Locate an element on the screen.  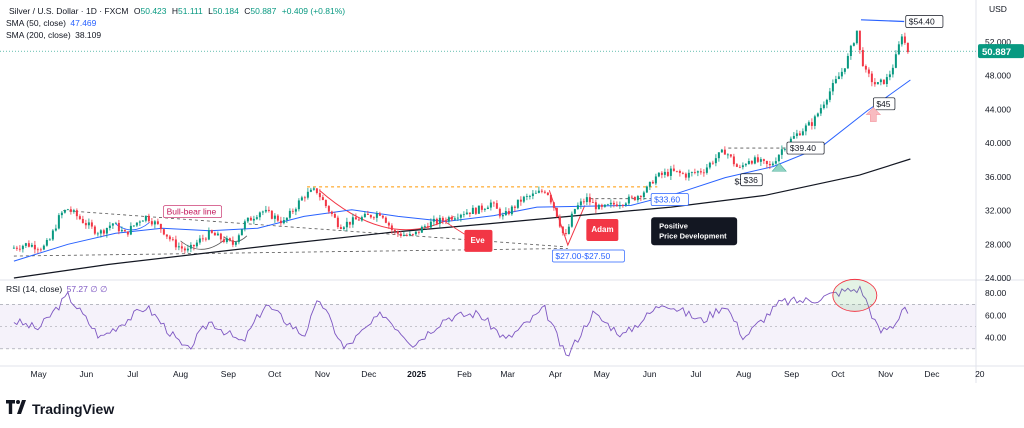
close-value: 50.887 is located at coordinates (263, 11).